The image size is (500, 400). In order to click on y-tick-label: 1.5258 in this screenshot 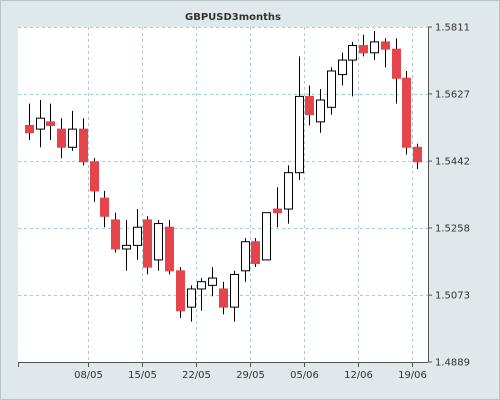, I will do `click(452, 228)`.